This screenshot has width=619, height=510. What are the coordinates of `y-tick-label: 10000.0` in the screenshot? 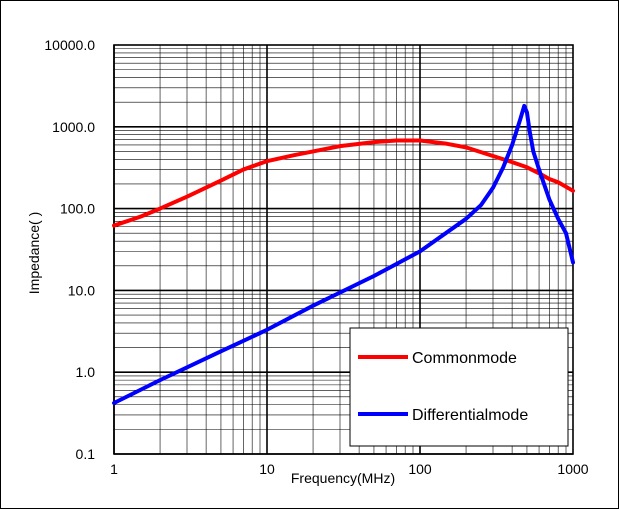 It's located at (69, 45).